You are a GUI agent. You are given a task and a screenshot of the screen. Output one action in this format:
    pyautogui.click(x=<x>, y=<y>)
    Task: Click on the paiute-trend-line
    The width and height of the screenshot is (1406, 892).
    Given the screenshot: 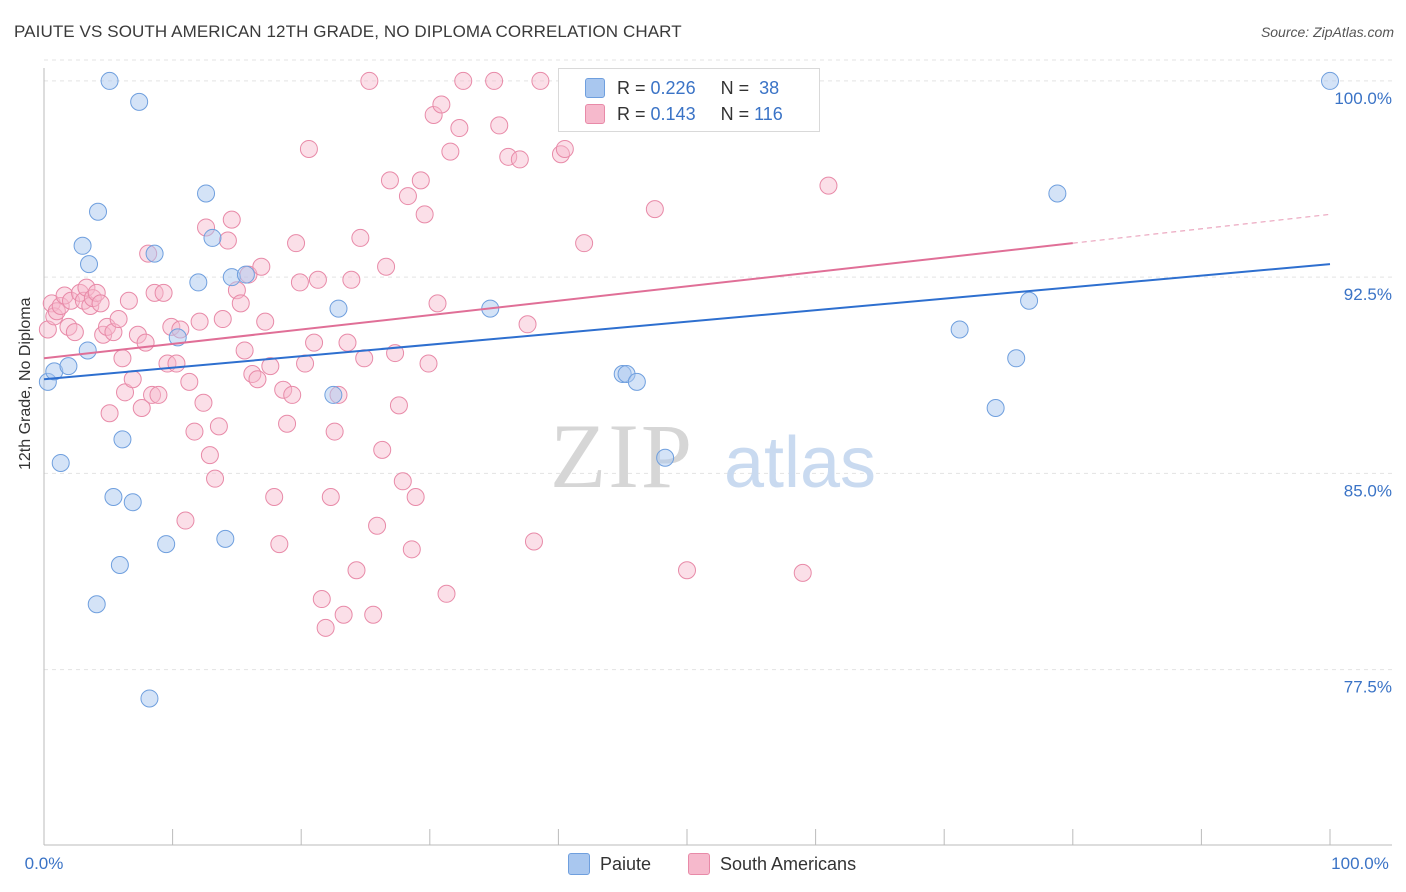 What is the action you would take?
    pyautogui.click(x=687, y=322)
    